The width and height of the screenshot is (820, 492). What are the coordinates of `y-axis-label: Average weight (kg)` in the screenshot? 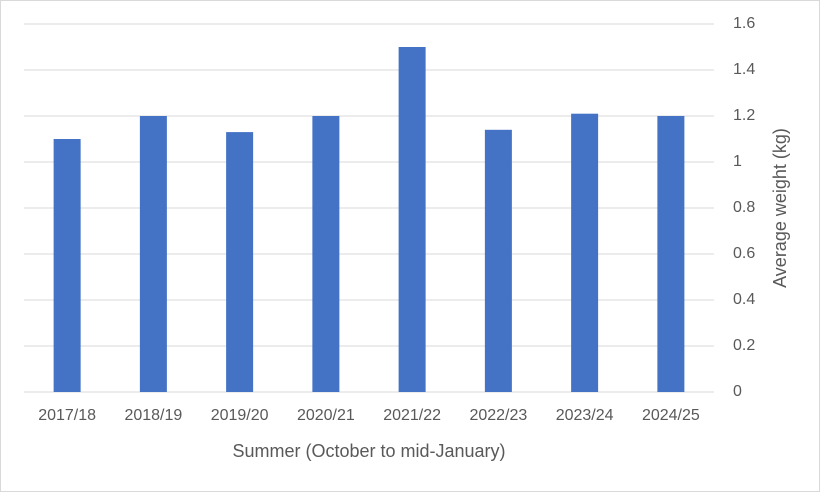 It's located at (780, 208).